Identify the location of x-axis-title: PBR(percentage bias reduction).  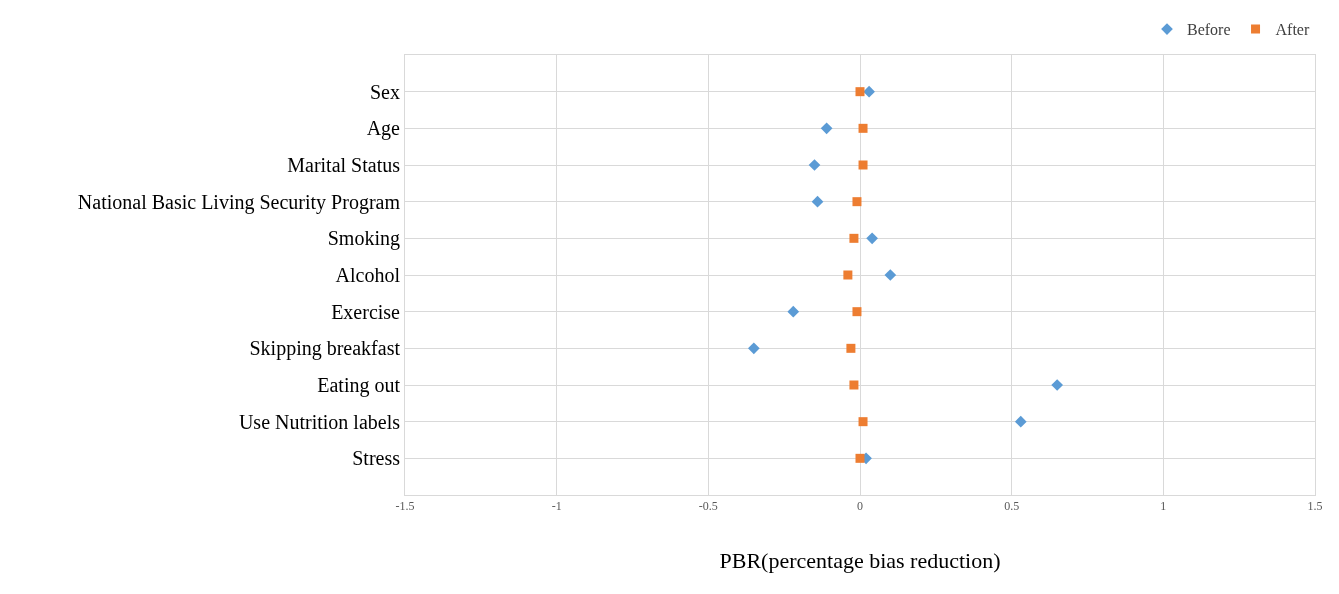
(860, 561).